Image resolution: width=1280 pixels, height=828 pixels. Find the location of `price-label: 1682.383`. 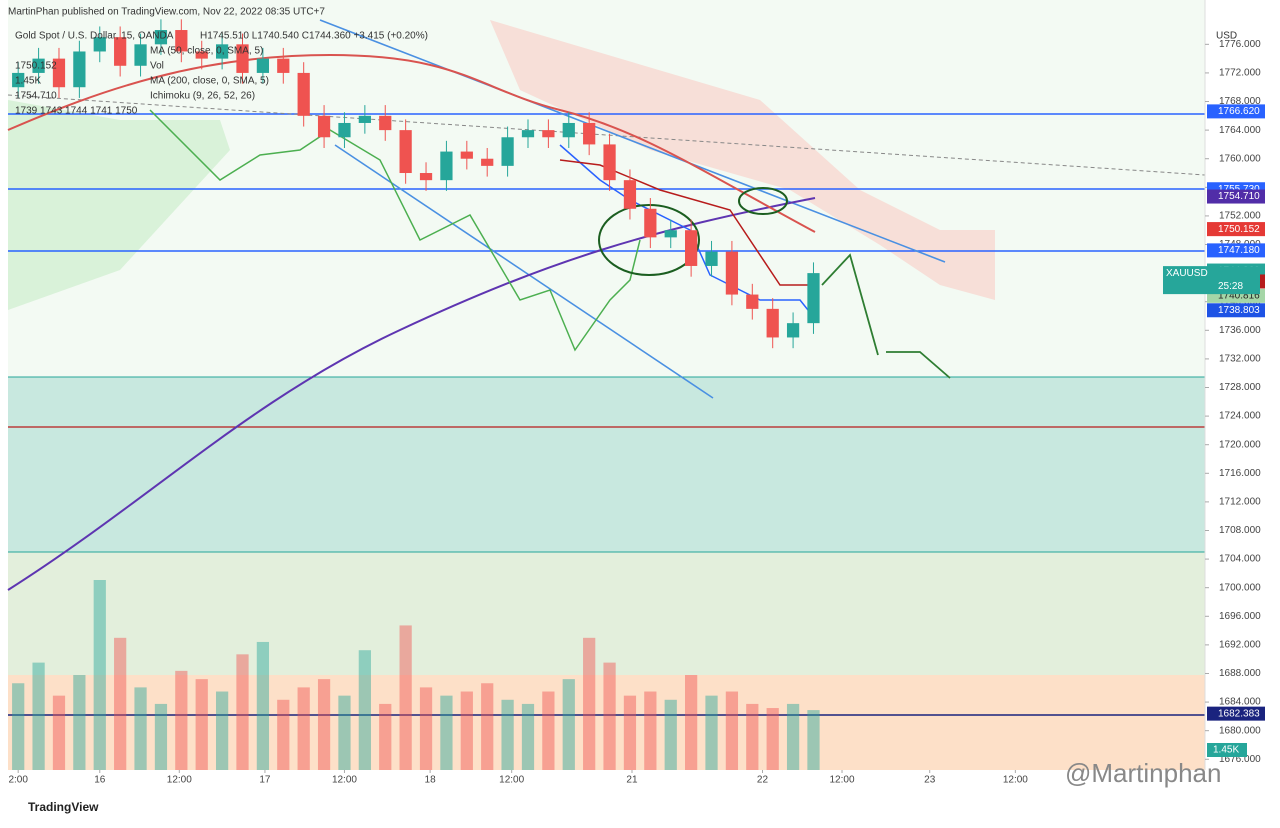

price-label: 1682.383 is located at coordinates (1239, 713).